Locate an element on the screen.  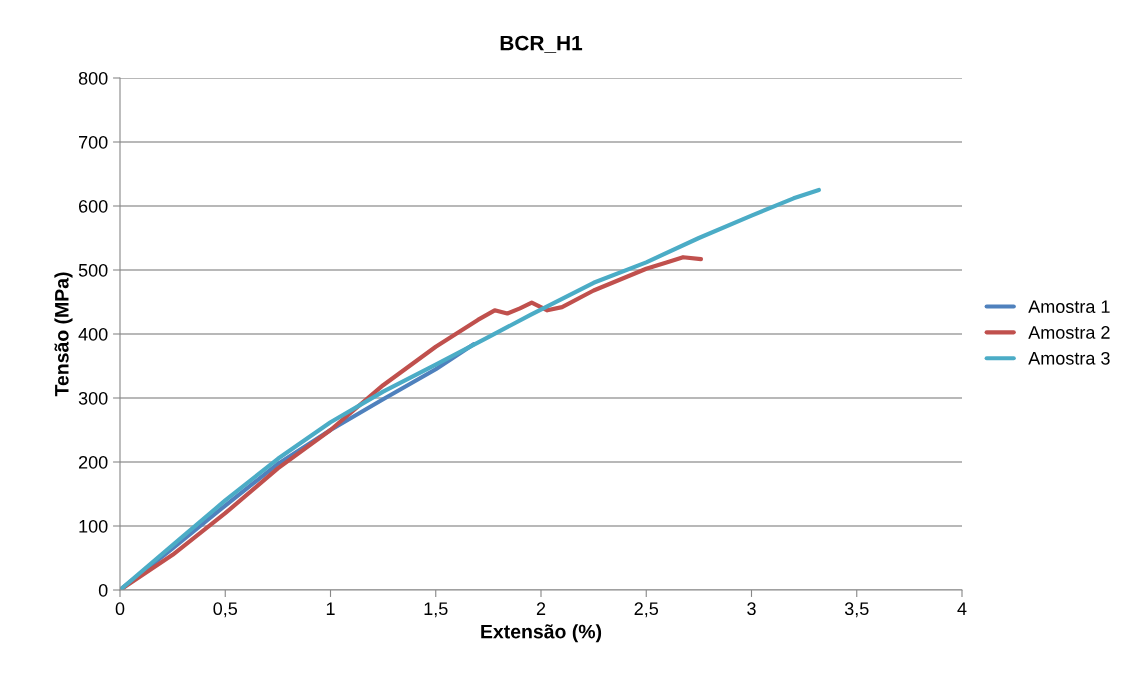
y-tick-label: 500 is located at coordinates (93, 270).